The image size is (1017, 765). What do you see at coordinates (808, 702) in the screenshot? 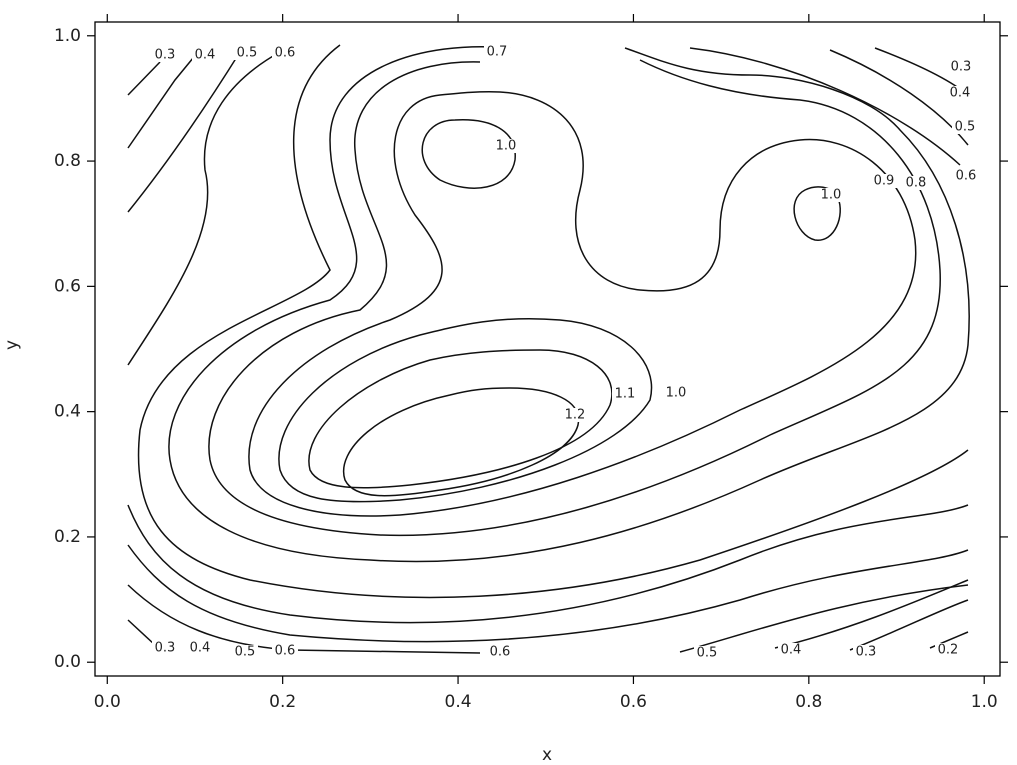
I see `x-tick-label: 0.8` at bounding box center [808, 702].